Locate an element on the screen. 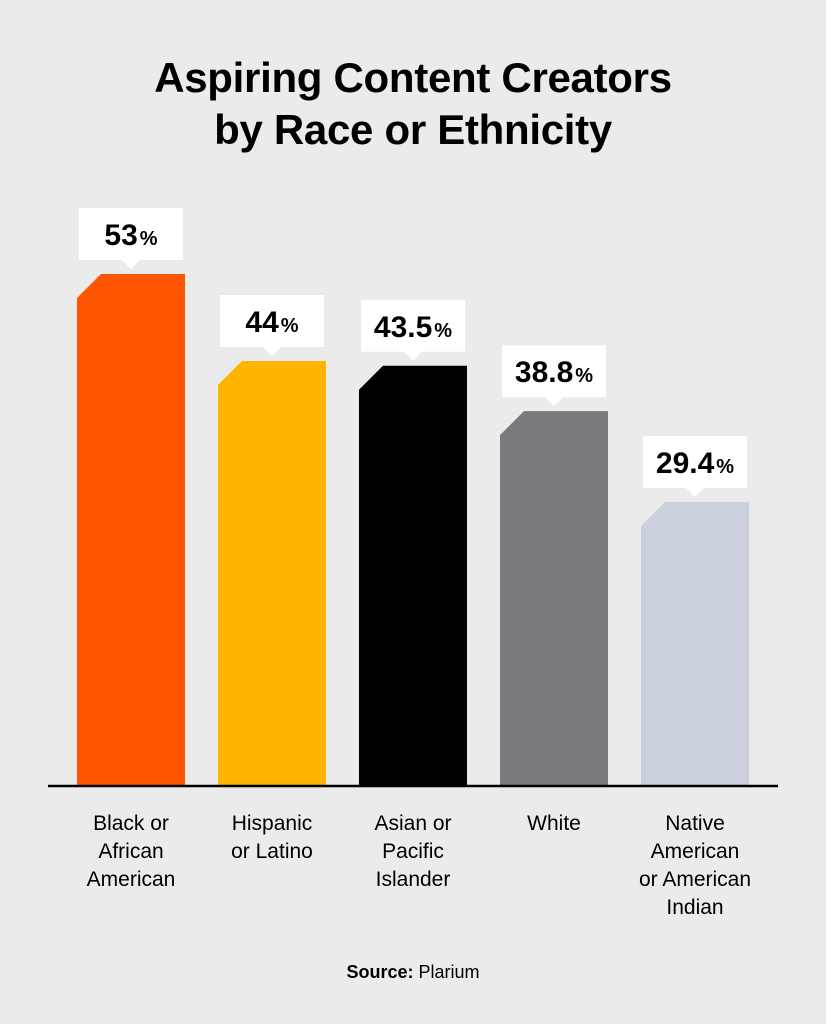  category-label-line: Indian is located at coordinates (695, 907).